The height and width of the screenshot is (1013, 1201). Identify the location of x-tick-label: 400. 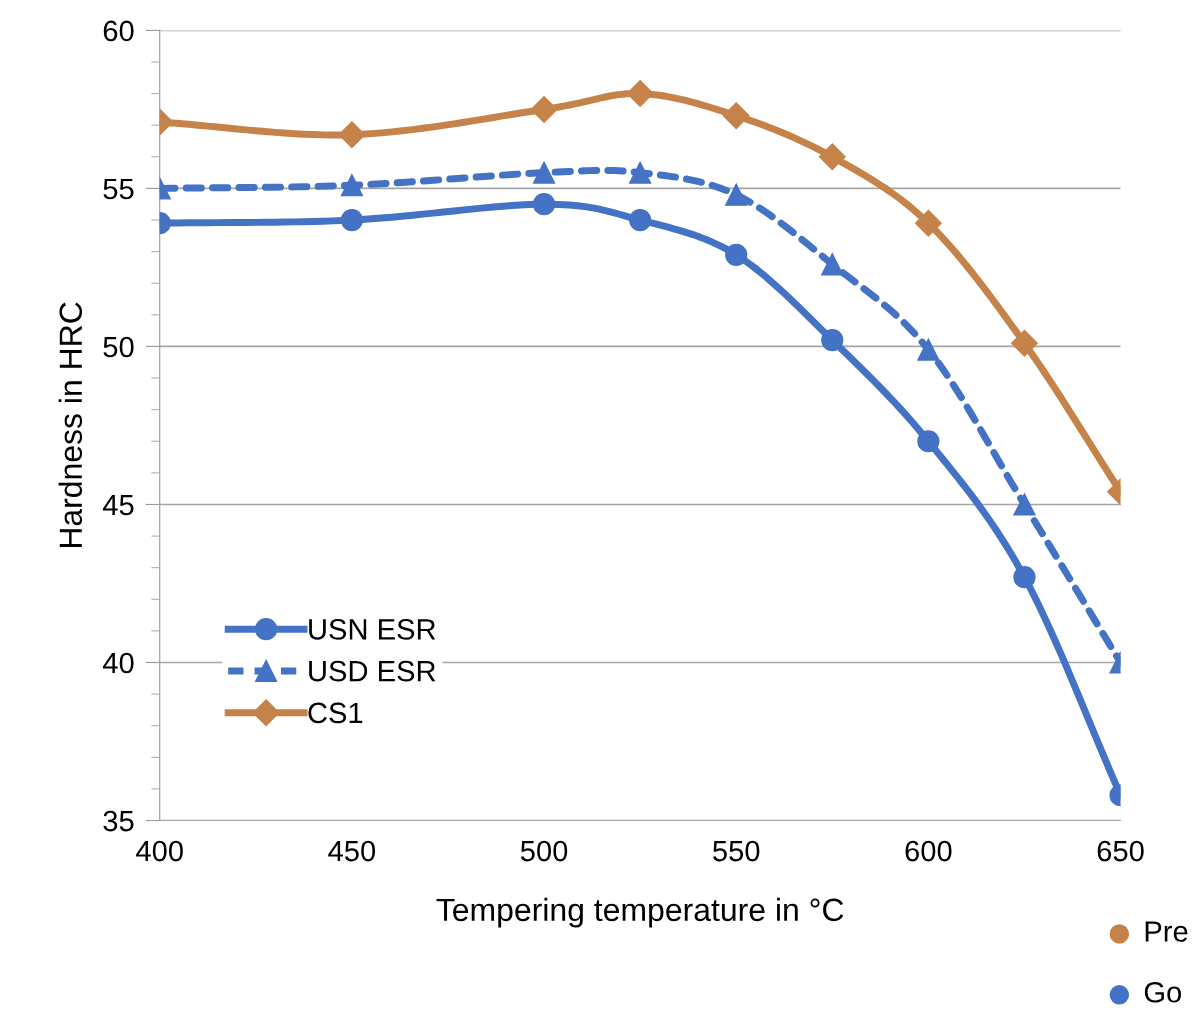
(159, 851).